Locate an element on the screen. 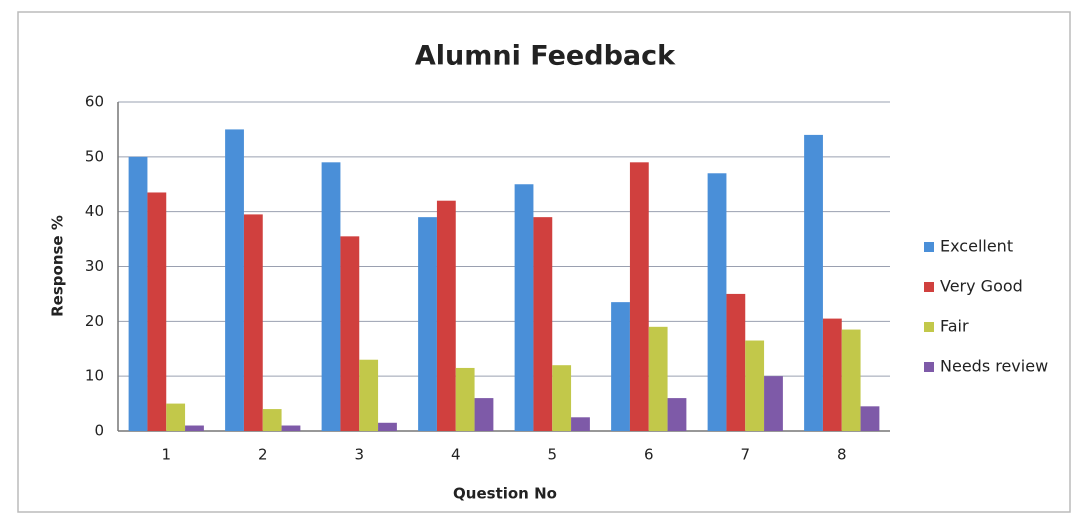 The width and height of the screenshot is (1087, 526). legend-label: Excellent is located at coordinates (976, 246).